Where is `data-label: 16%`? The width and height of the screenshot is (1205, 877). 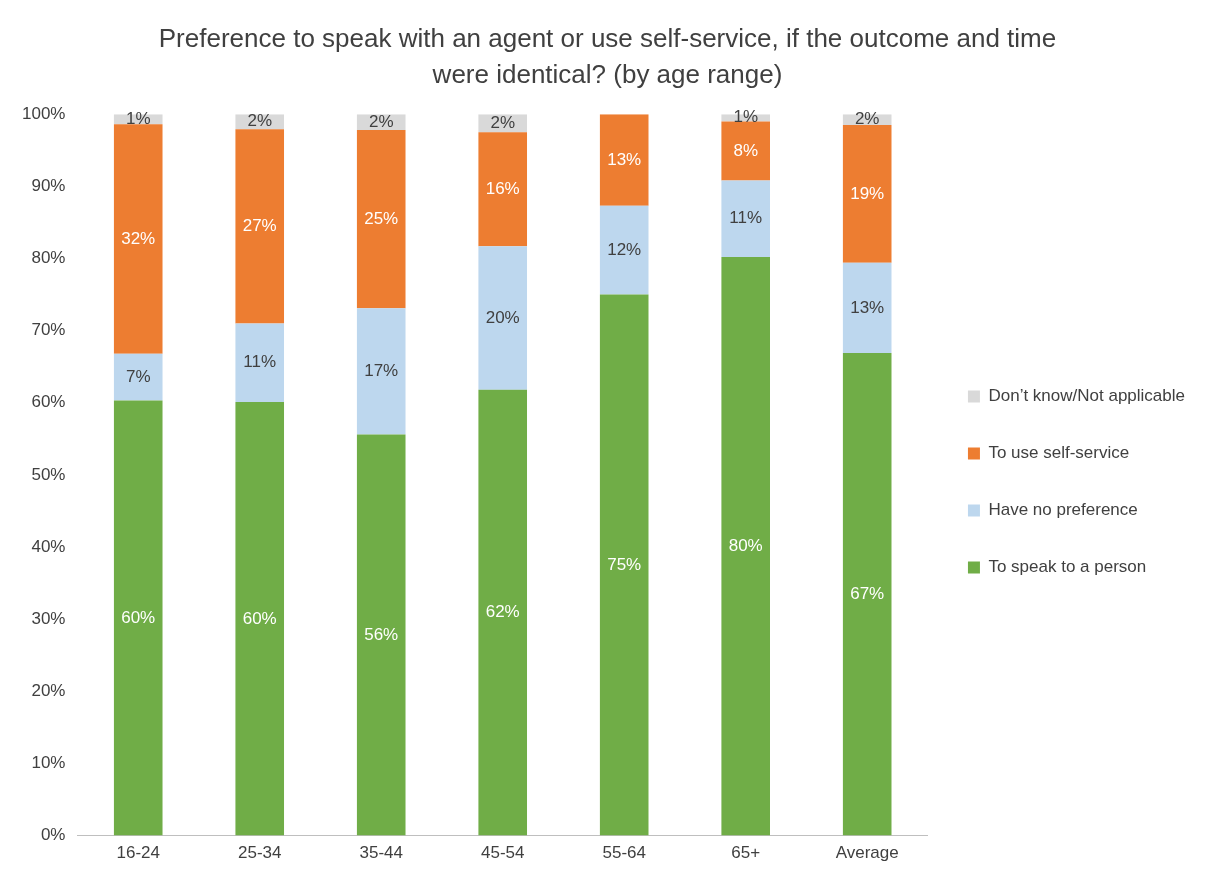 data-label: 16% is located at coordinates (502, 188).